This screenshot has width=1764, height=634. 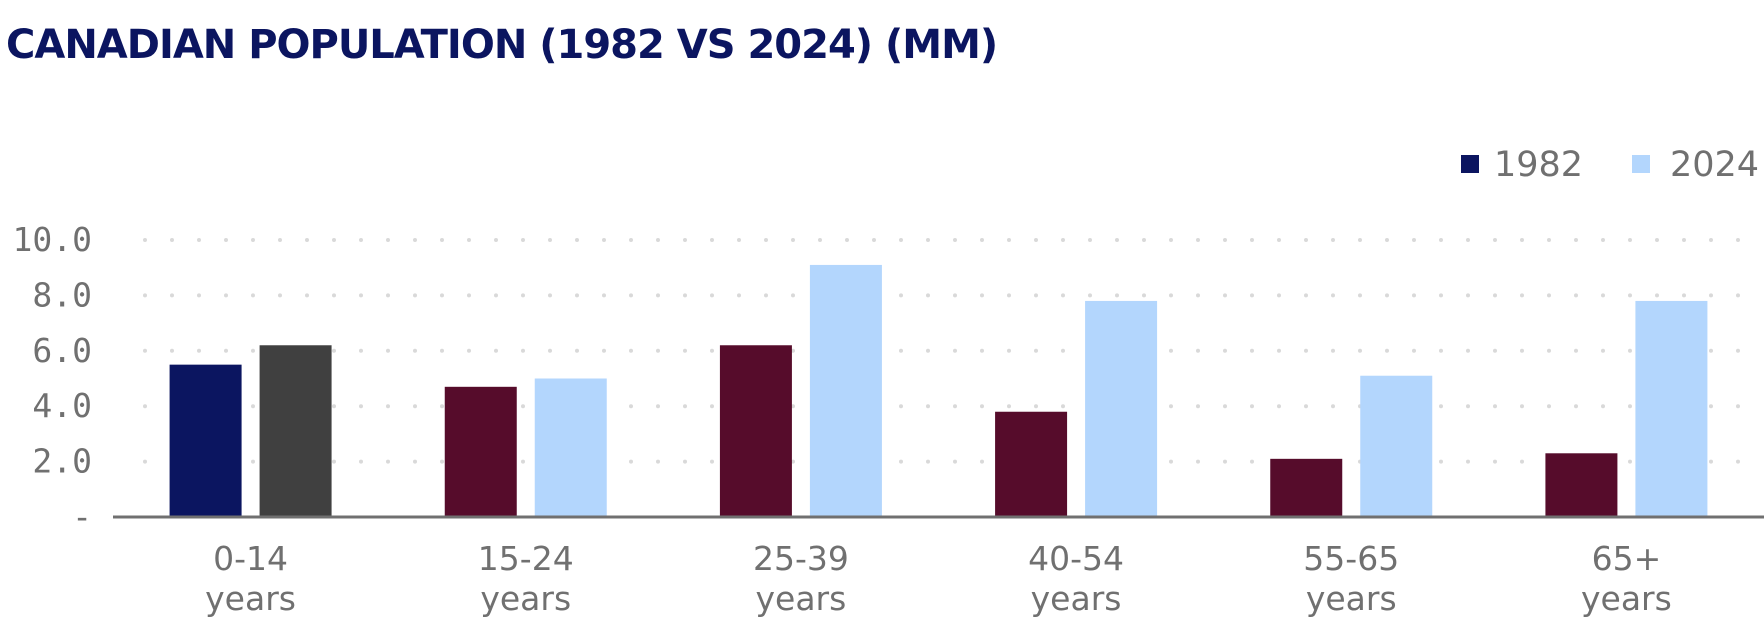 What do you see at coordinates (62, 294) in the screenshot?
I see `y-tick-label: 8.0` at bounding box center [62, 294].